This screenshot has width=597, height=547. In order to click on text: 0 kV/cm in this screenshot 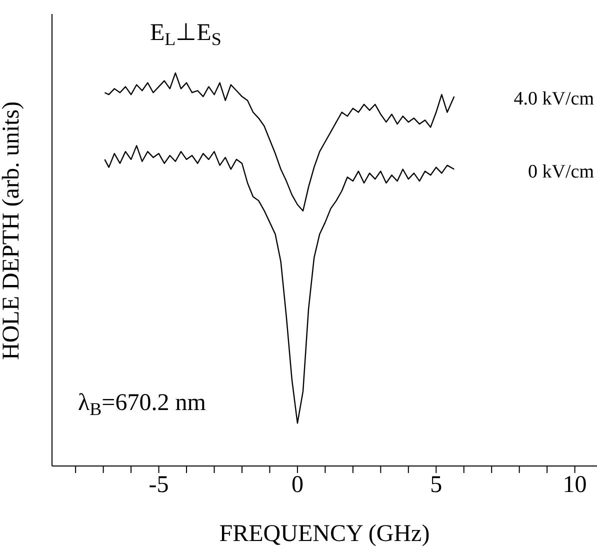, I will do `click(561, 171)`.